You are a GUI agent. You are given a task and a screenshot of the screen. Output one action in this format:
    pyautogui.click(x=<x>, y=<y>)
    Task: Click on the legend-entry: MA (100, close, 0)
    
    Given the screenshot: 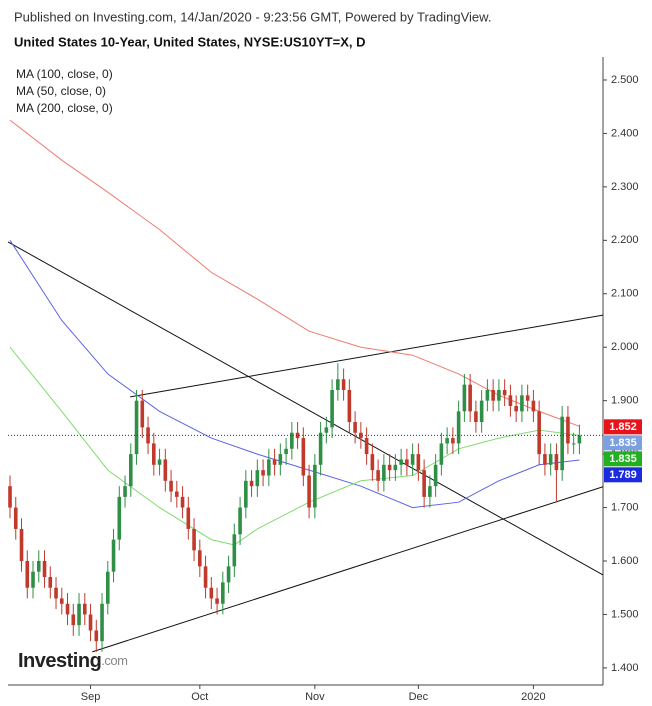 What is the action you would take?
    pyautogui.click(x=64, y=74)
    